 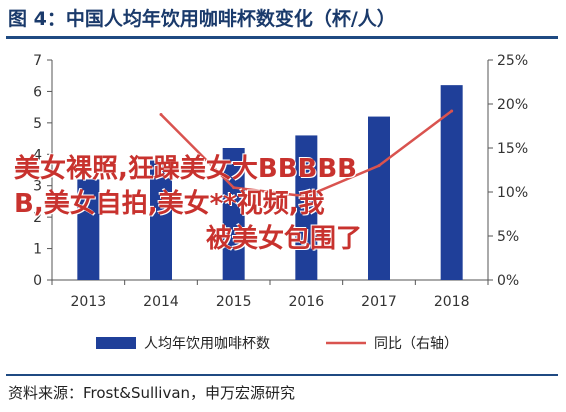 I want to click on line-series, so click(x=306, y=153).